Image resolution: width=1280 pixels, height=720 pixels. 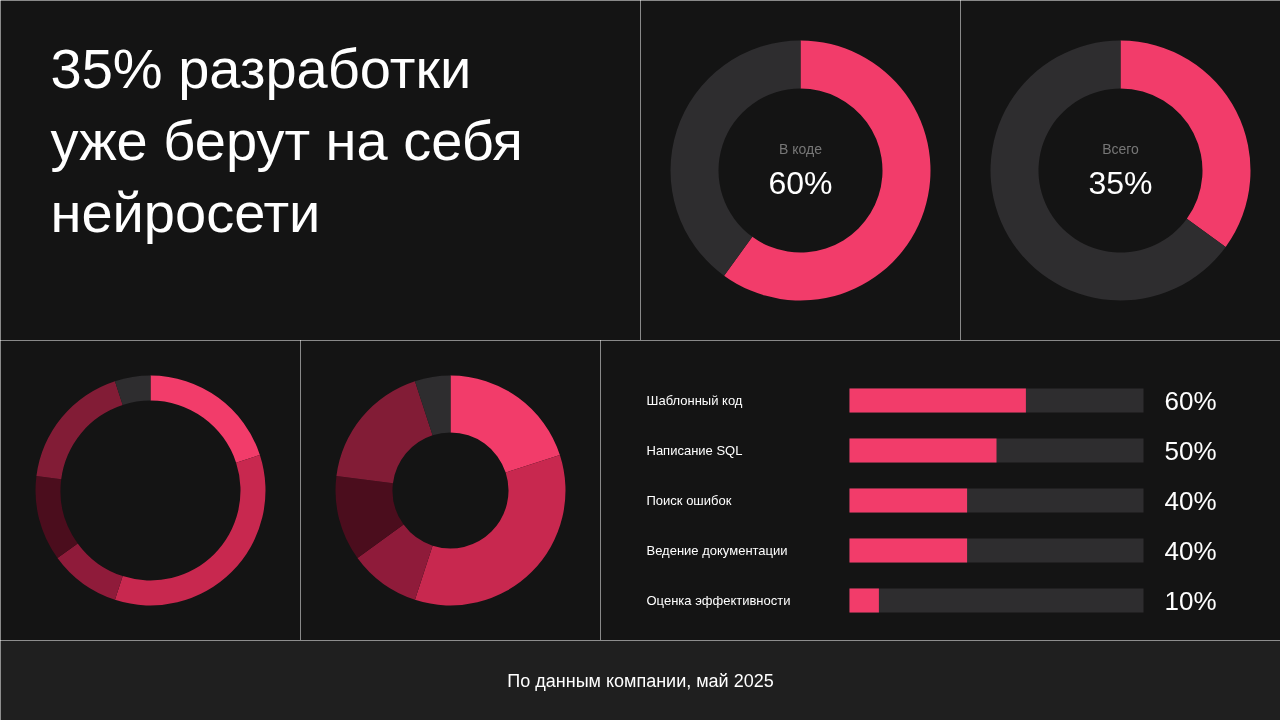 I want to click on category-label: Поиск ошибок, so click(x=689, y=500).